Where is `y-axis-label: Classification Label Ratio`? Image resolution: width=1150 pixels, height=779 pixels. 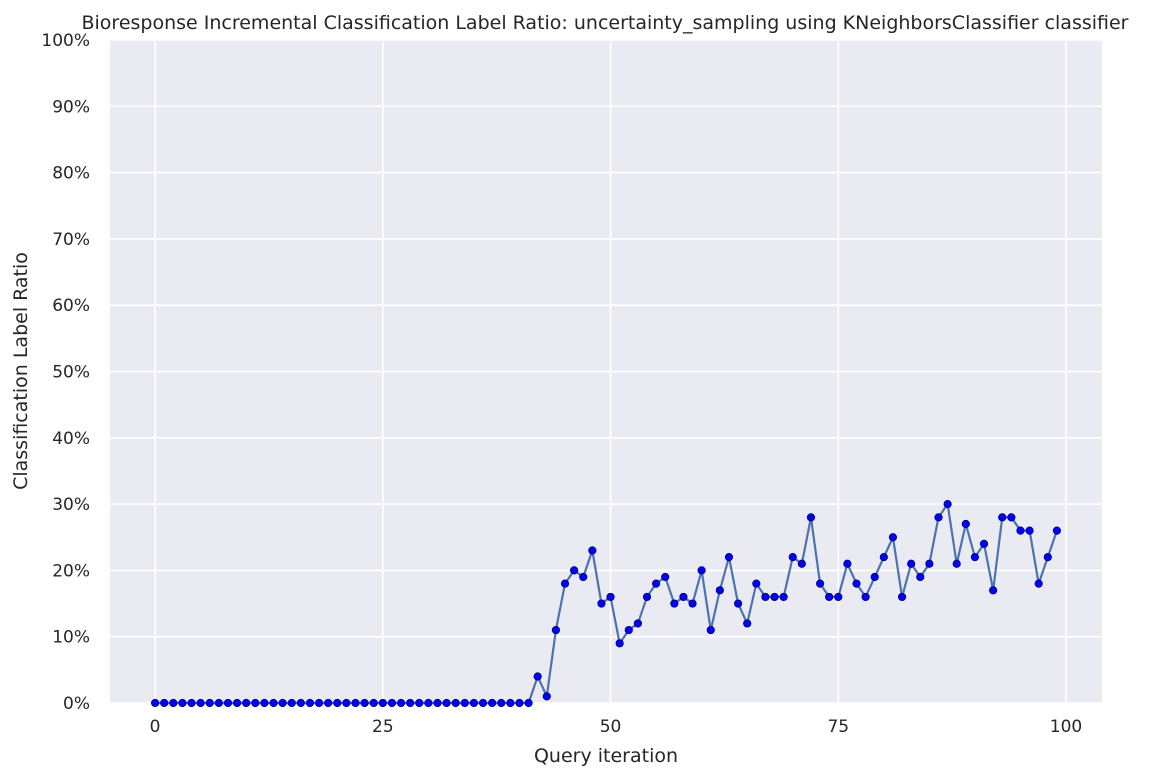
y-axis-label: Classification Label Ratio is located at coordinates (21, 371).